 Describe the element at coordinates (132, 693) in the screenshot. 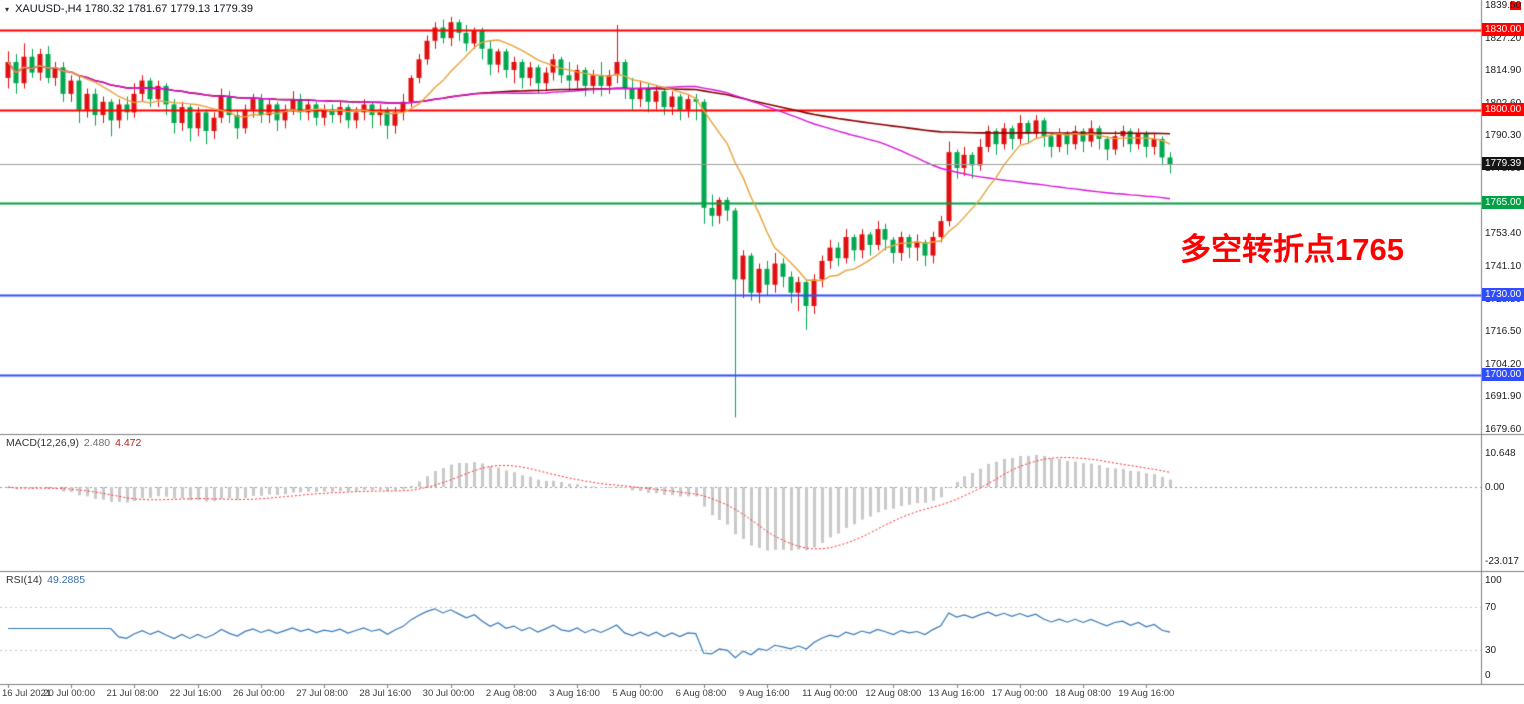

I see `x-axis-time-label: 21 Jul 08:00` at that location.